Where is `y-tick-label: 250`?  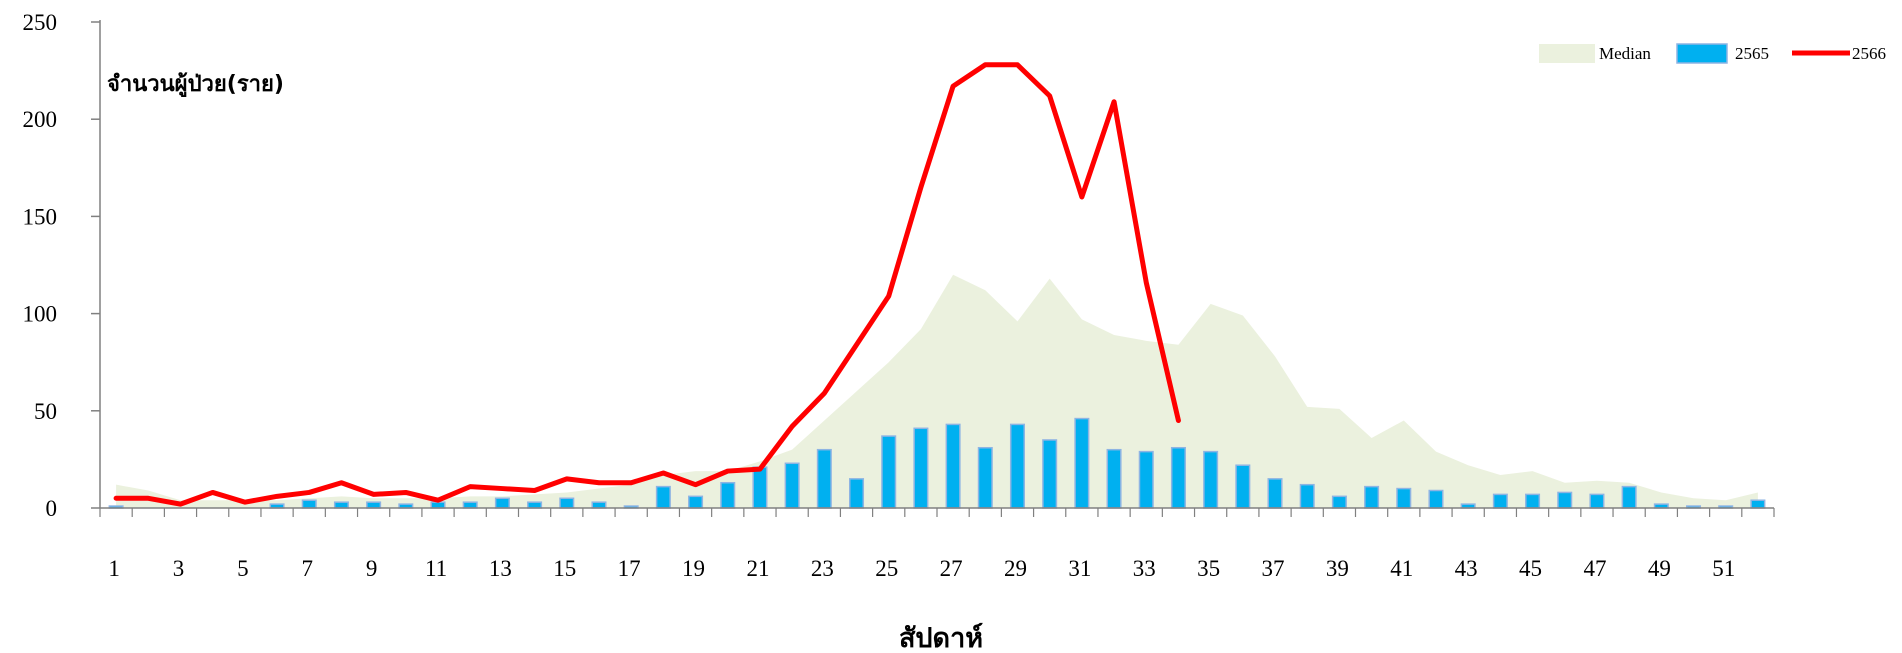
y-tick-label: 250 is located at coordinates (40, 22).